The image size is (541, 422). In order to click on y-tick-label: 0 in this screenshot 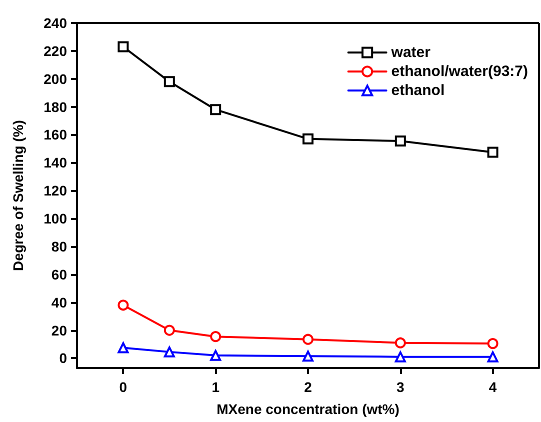, I will do `click(63, 358)`.